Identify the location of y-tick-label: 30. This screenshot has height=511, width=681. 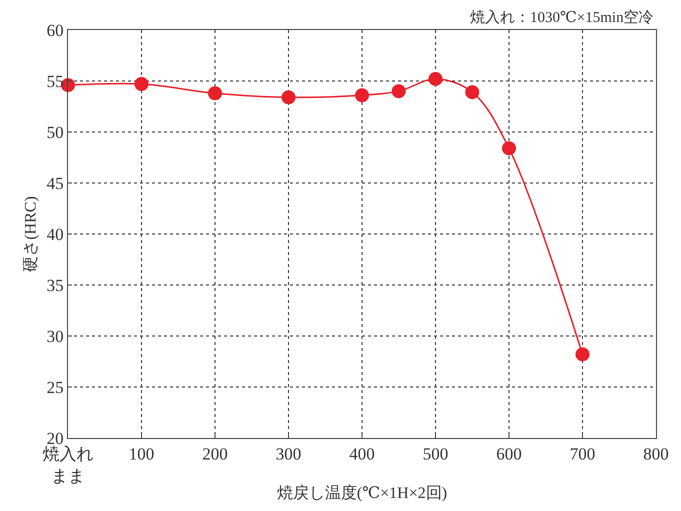
(55, 336).